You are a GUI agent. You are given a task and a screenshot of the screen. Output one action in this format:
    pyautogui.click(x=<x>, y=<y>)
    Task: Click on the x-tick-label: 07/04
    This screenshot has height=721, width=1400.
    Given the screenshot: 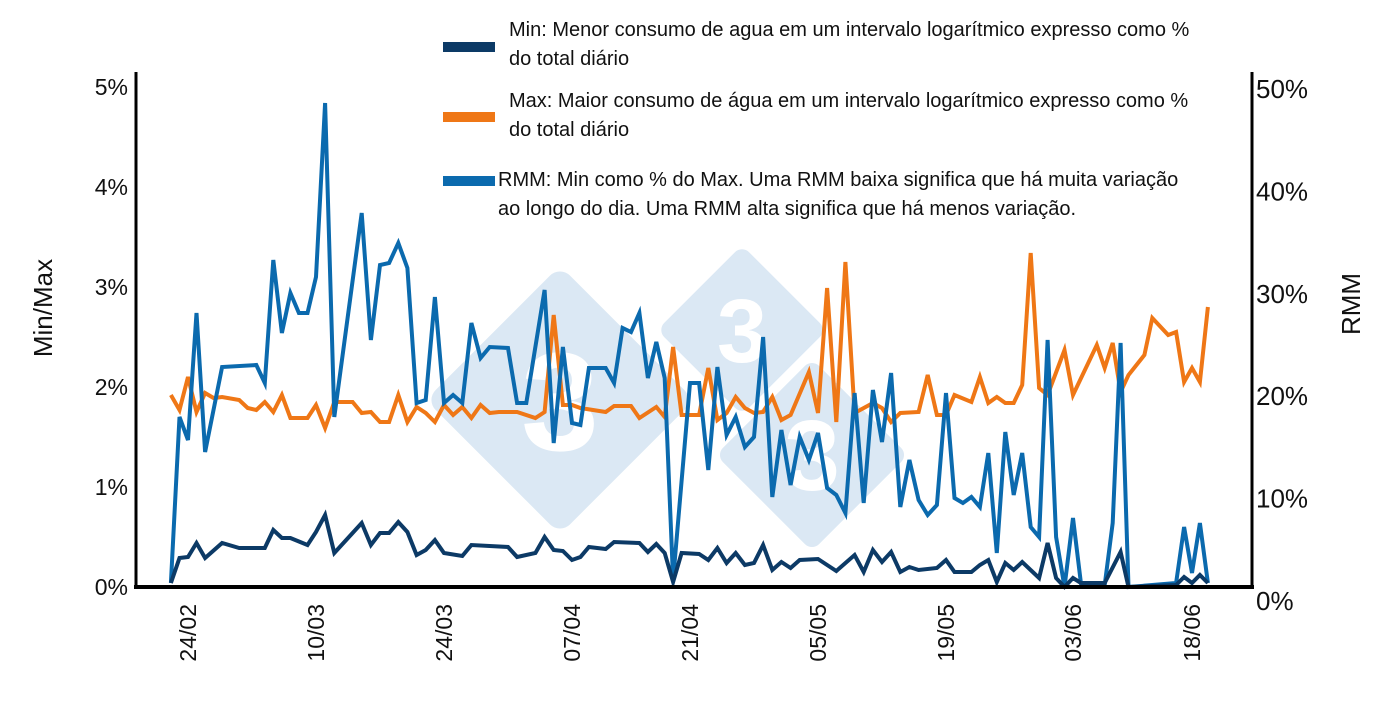 What is the action you would take?
    pyautogui.click(x=572, y=633)
    